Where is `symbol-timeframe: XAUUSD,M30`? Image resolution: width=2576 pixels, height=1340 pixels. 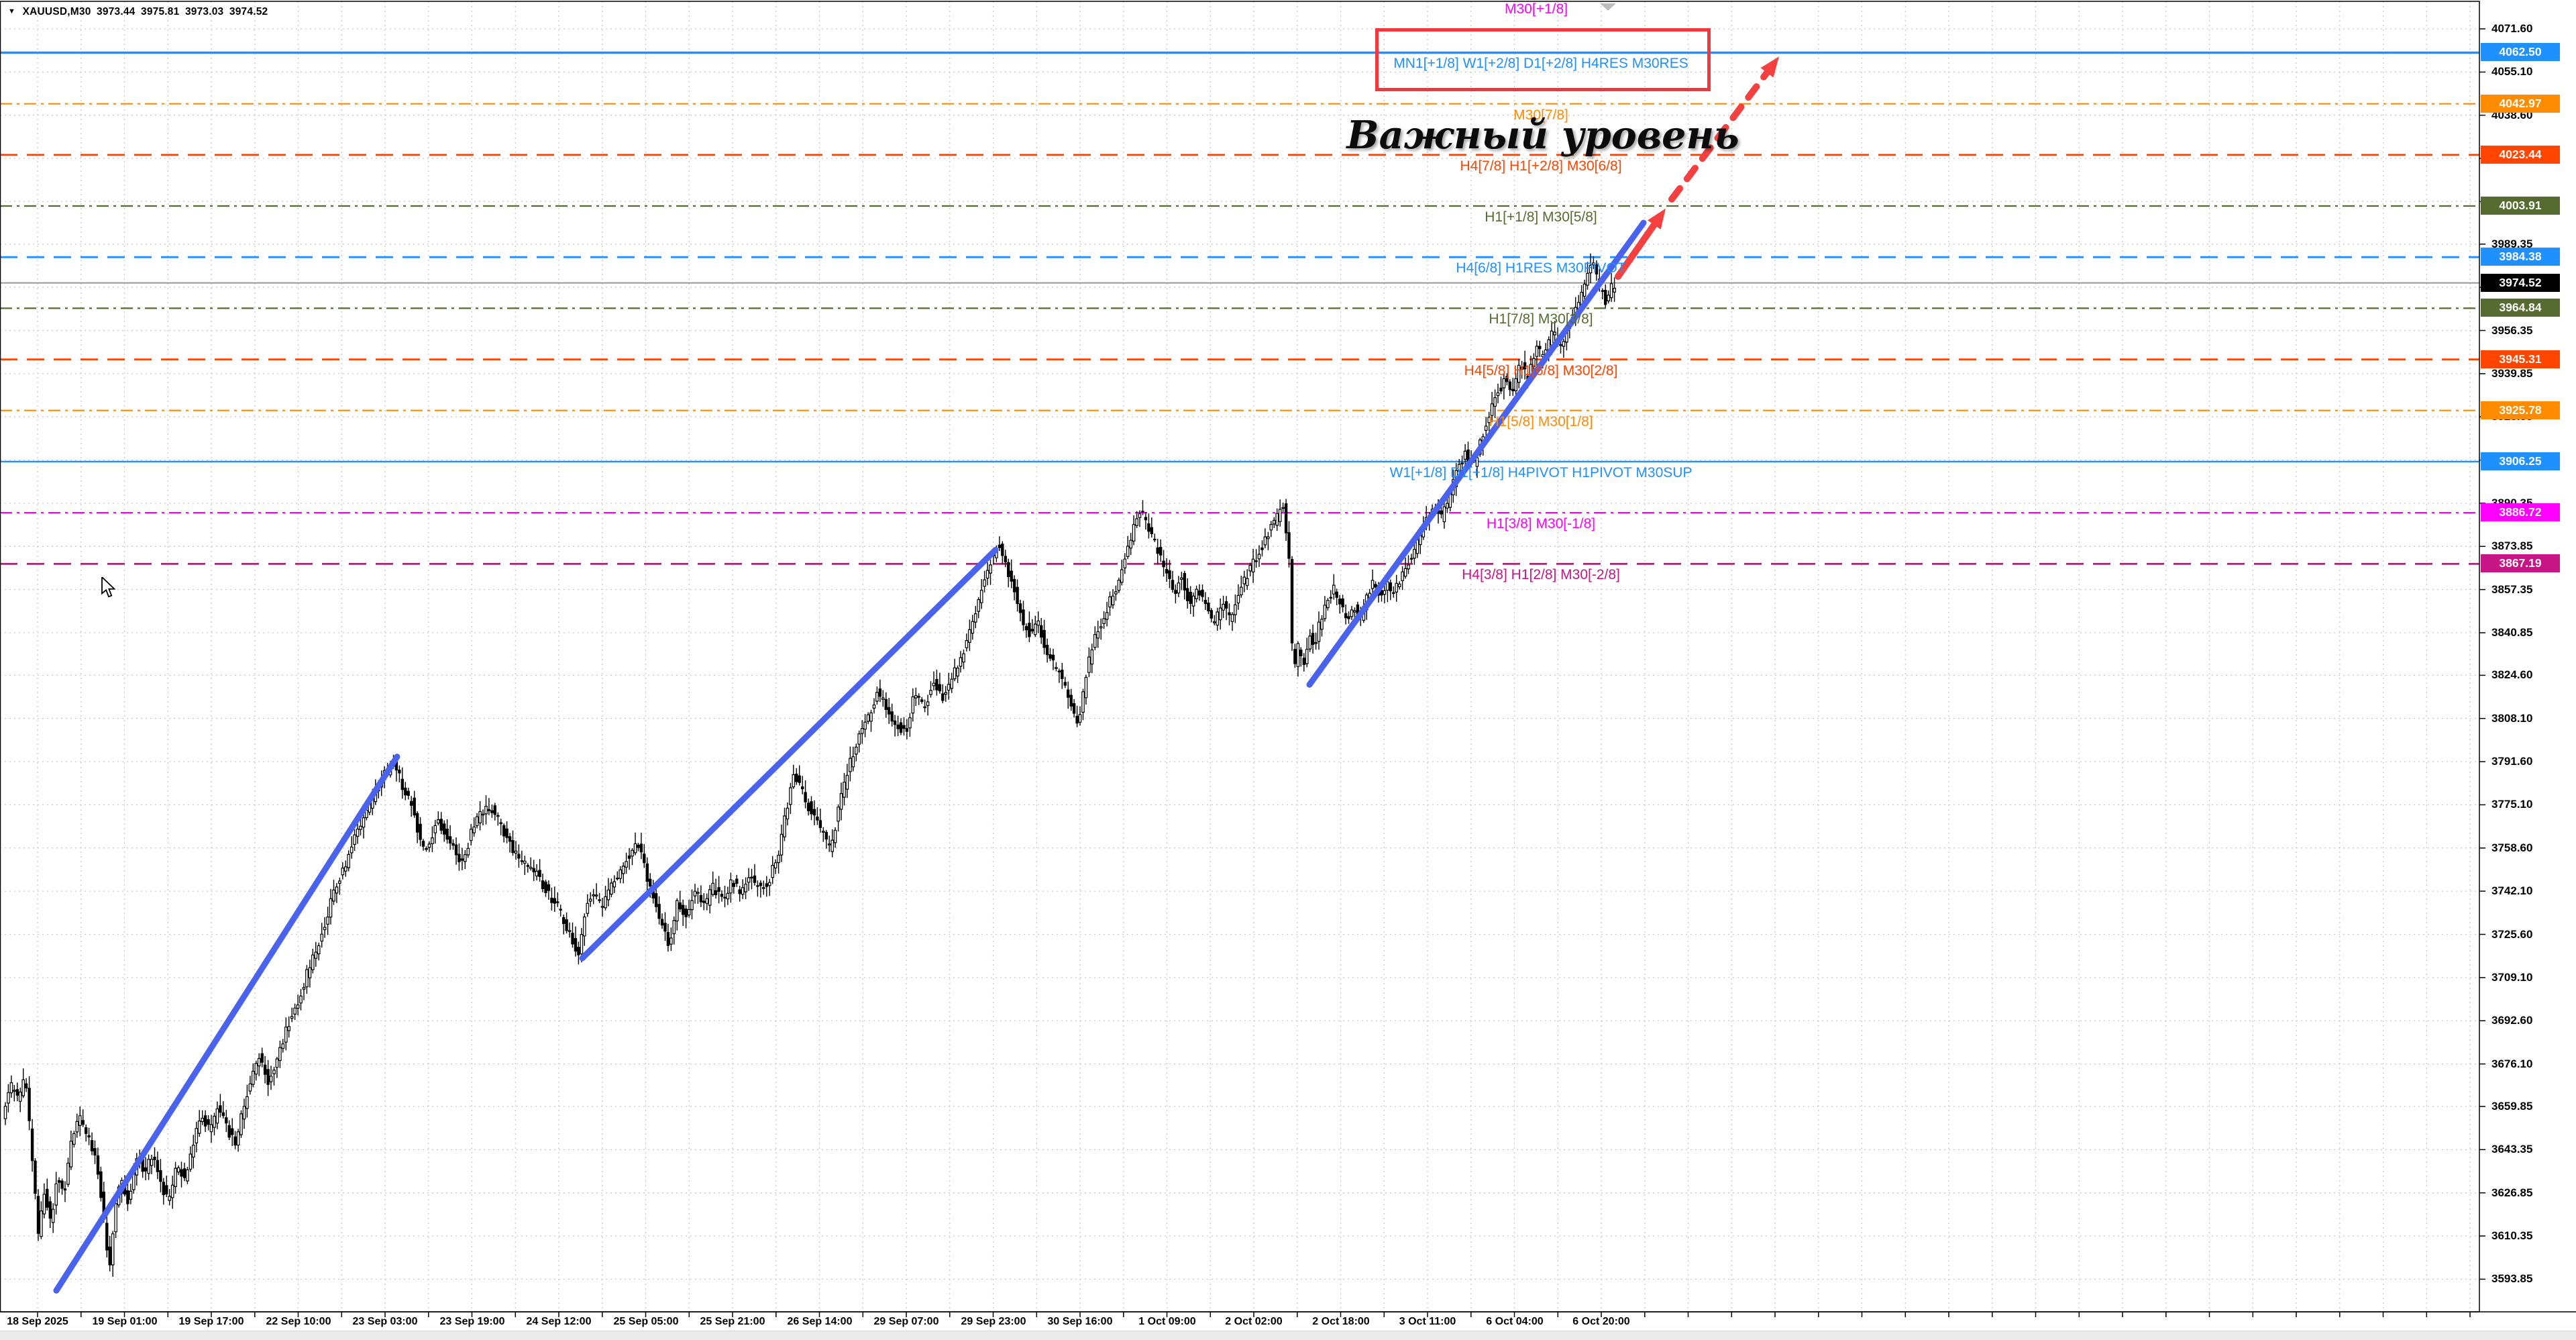 symbol-timeframe: XAUUSD,M30 is located at coordinates (56, 11).